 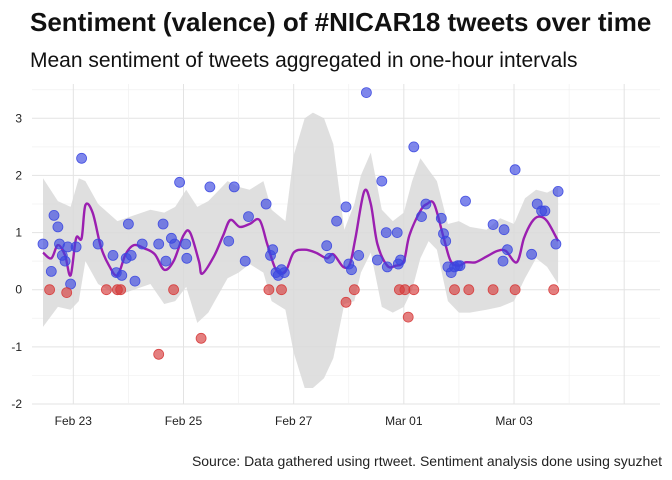 What do you see at coordinates (18, 118) in the screenshot?
I see `y-tick-label: 3` at bounding box center [18, 118].